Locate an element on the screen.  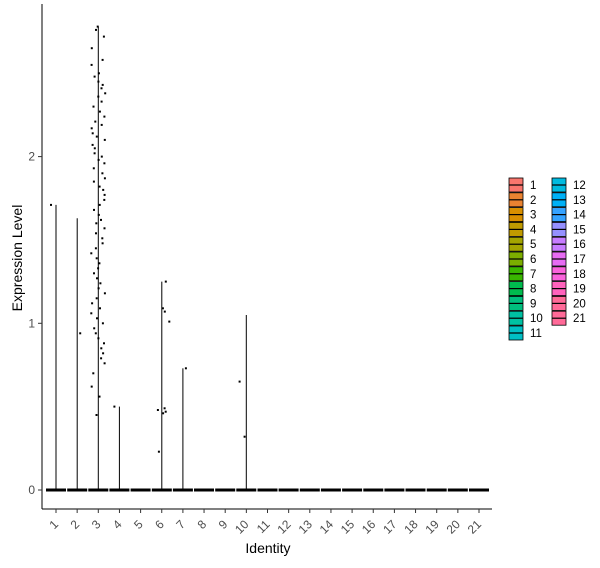
legend-item-18: 18 is located at coordinates (568, 274).